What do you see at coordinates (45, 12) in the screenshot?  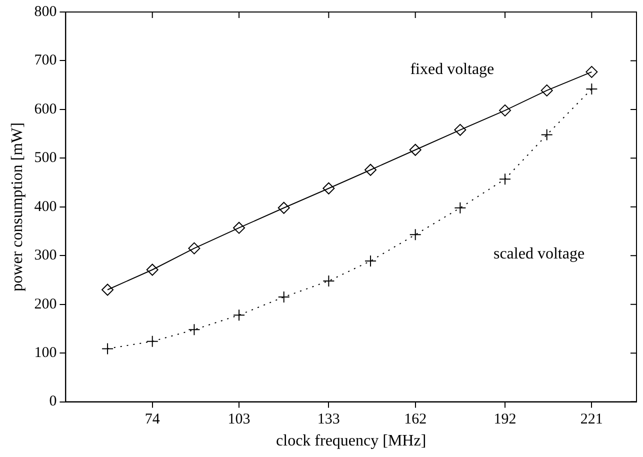 I see `y-tick-label: 800` at bounding box center [45, 12].